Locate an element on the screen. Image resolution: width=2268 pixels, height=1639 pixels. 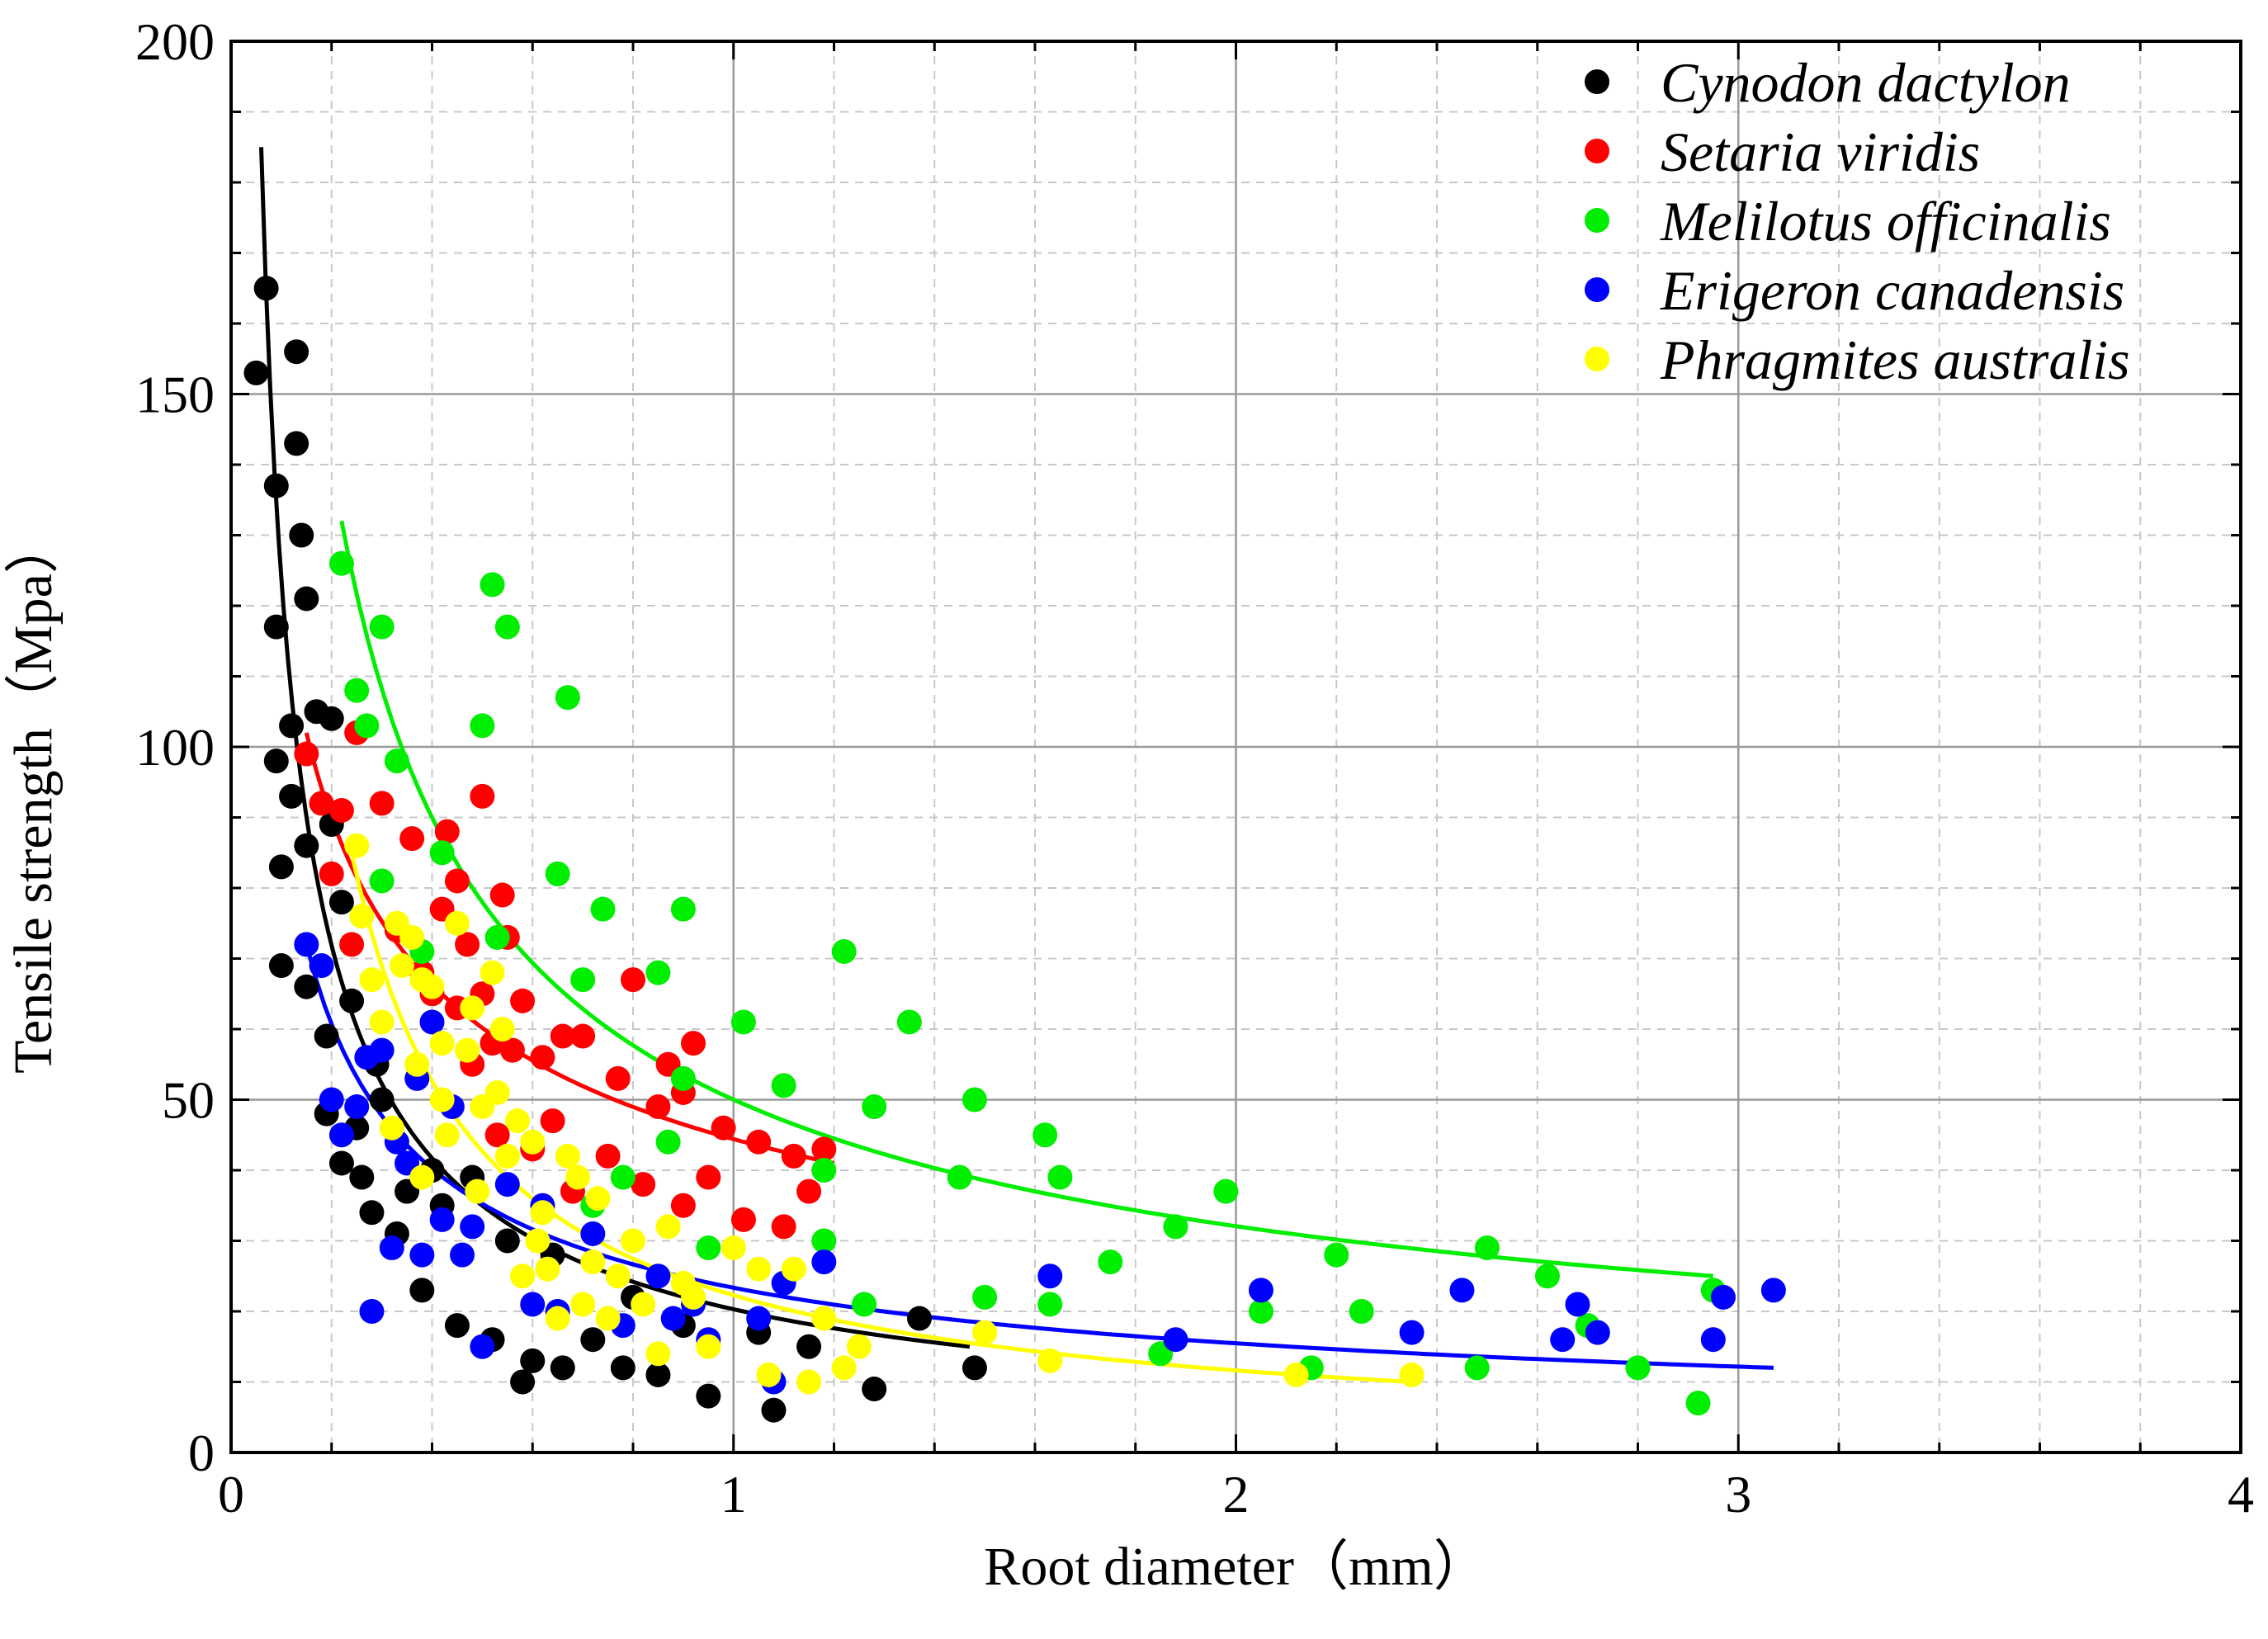
y-tick-labels: 0 50 100 150 200 is located at coordinates (175, 747).